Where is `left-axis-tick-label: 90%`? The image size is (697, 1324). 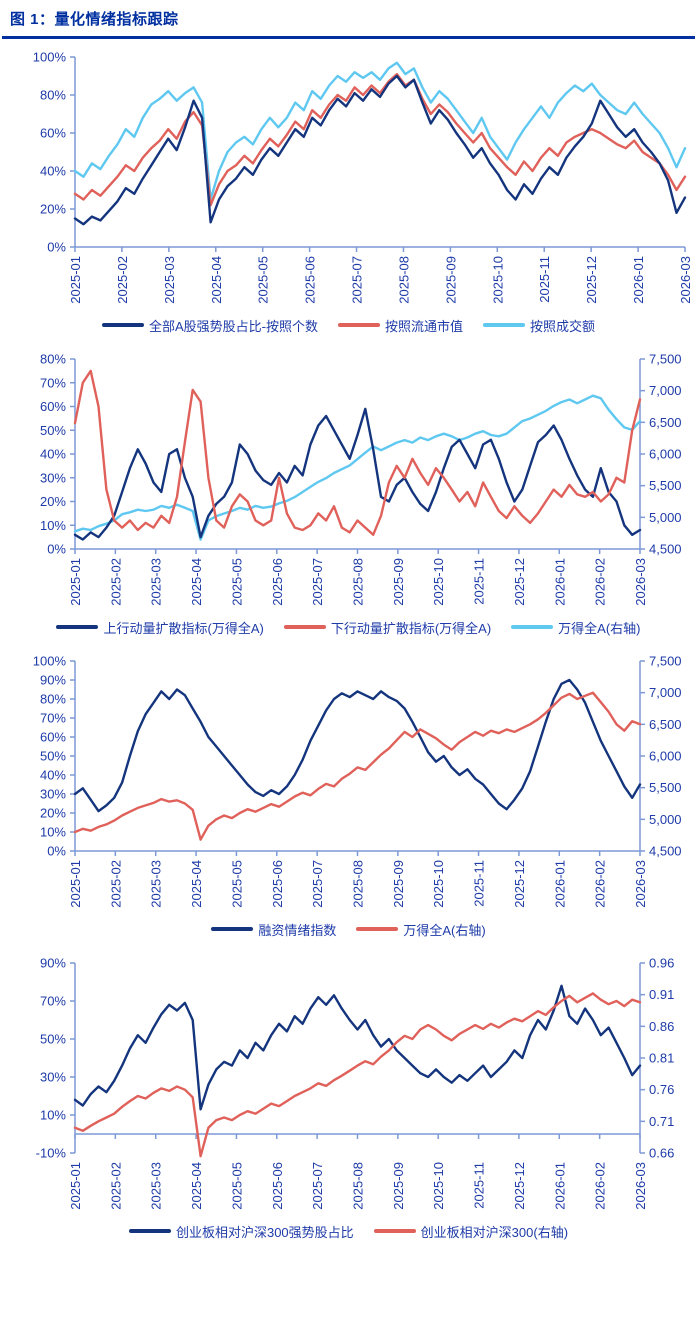
left-axis-tick-label: 90% is located at coordinates (53, 963).